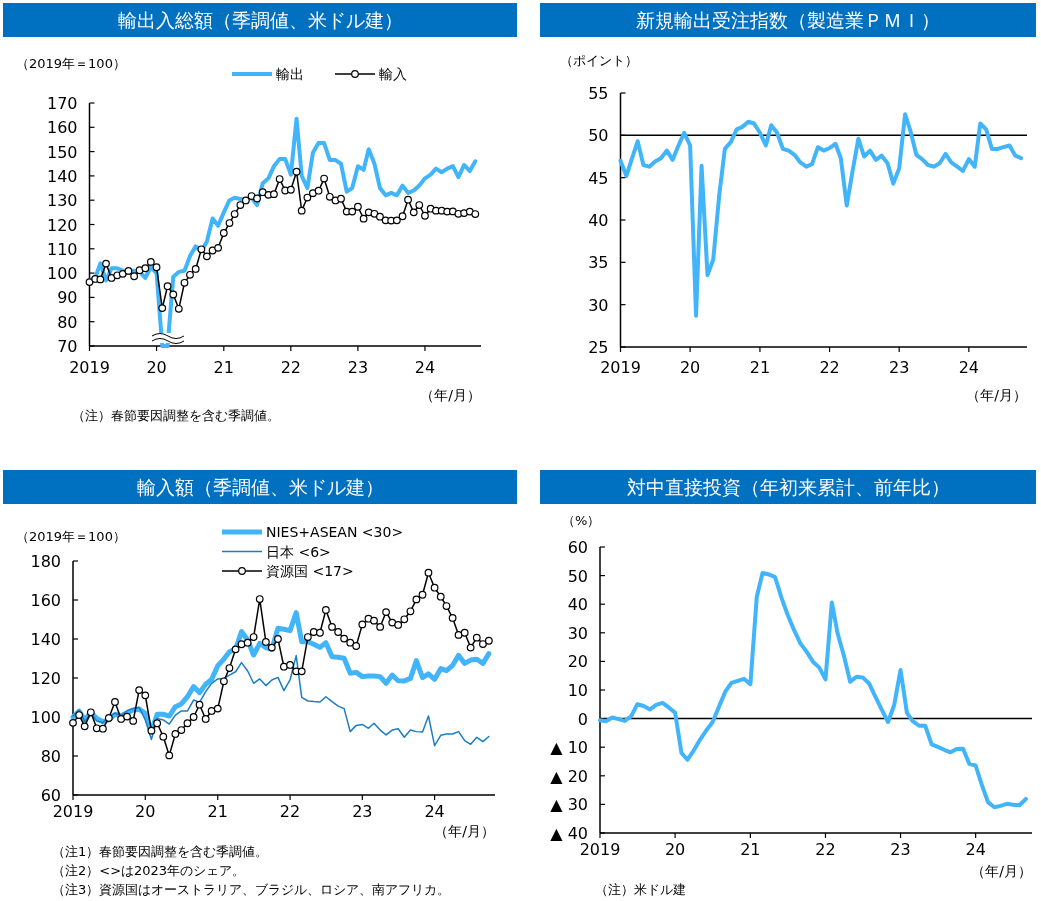  Describe the element at coordinates (788, 20) in the screenshot. I see `chart-title: 新規輸出受注指数（製造業ＰＭＩ）` at that location.